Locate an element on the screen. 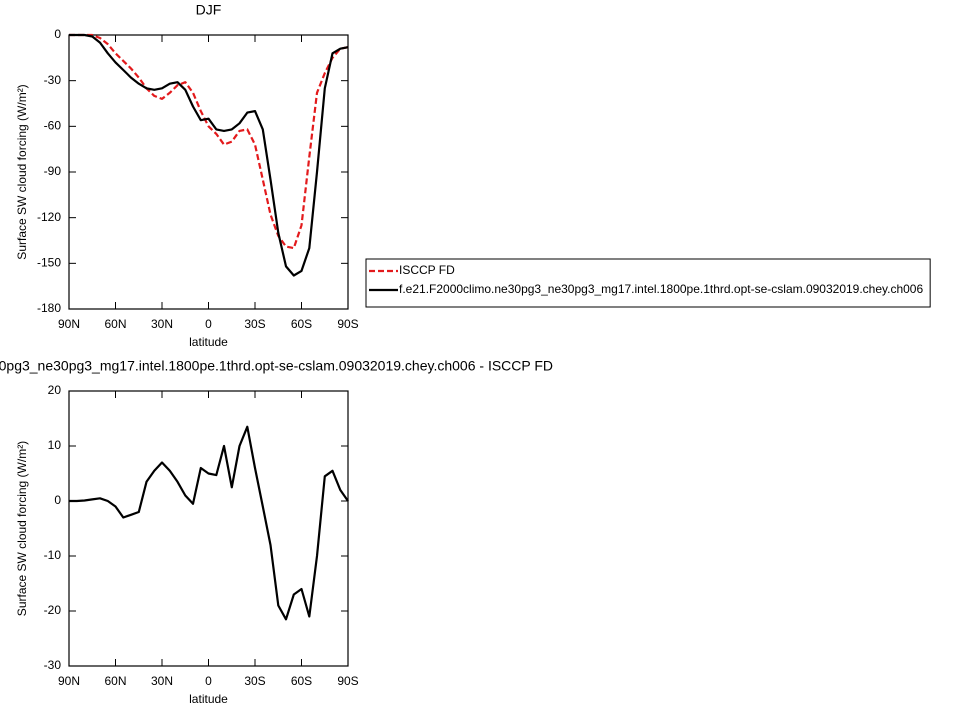 The width and height of the screenshot is (956, 716). y-tick-label: -20 is located at coordinates (53, 610).